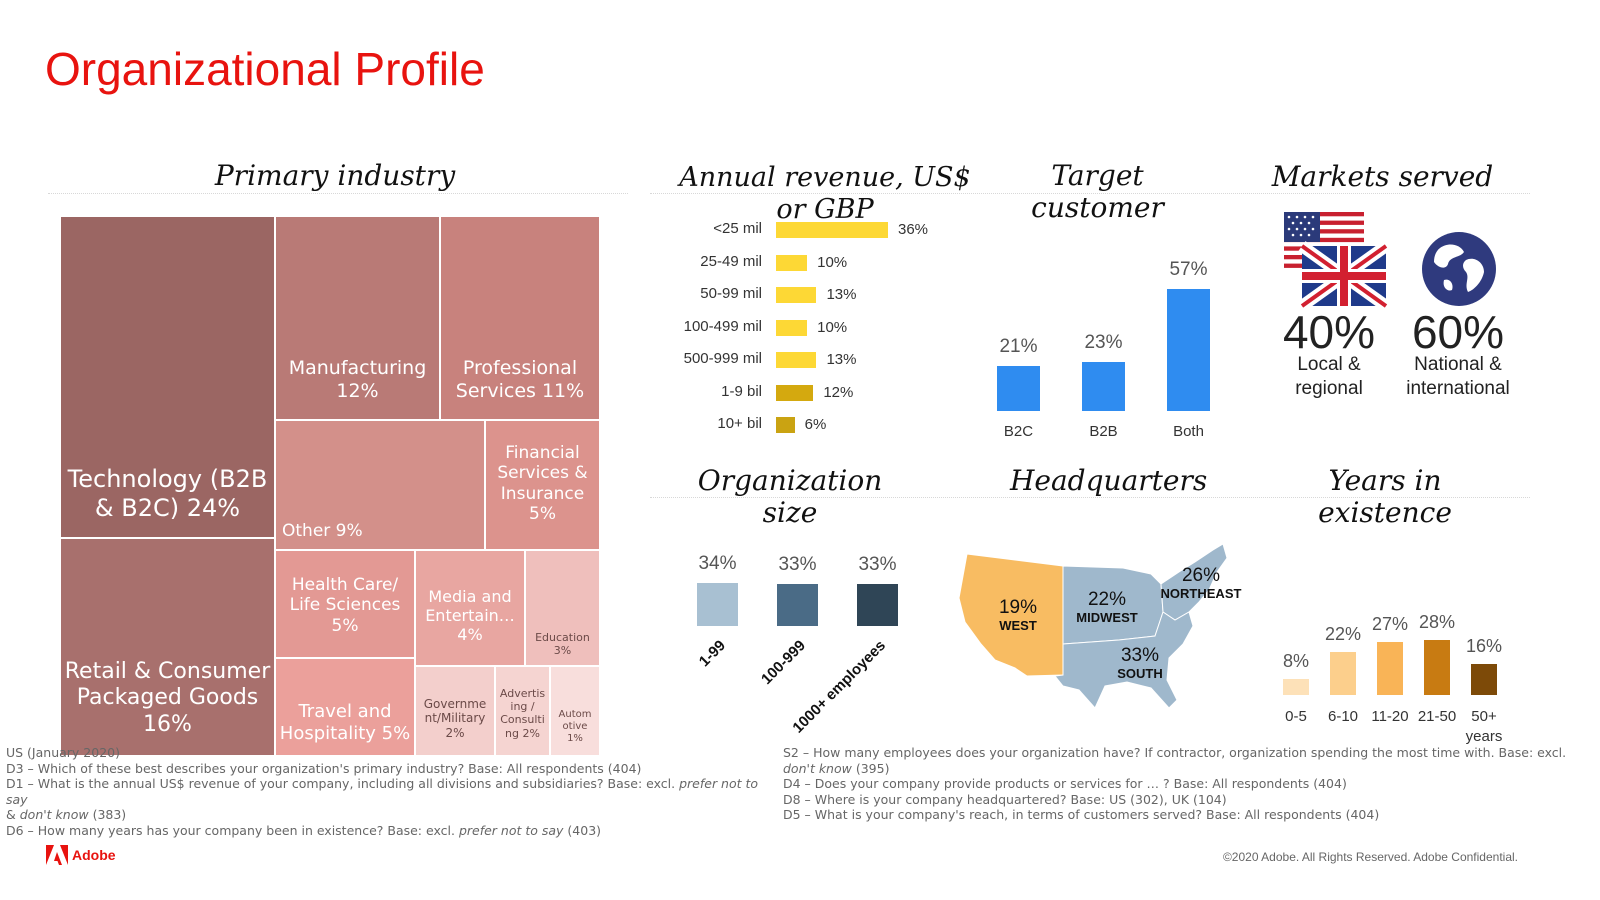 The height and width of the screenshot is (900, 1600). I want to click on map-region-south, so click(1124, 660).